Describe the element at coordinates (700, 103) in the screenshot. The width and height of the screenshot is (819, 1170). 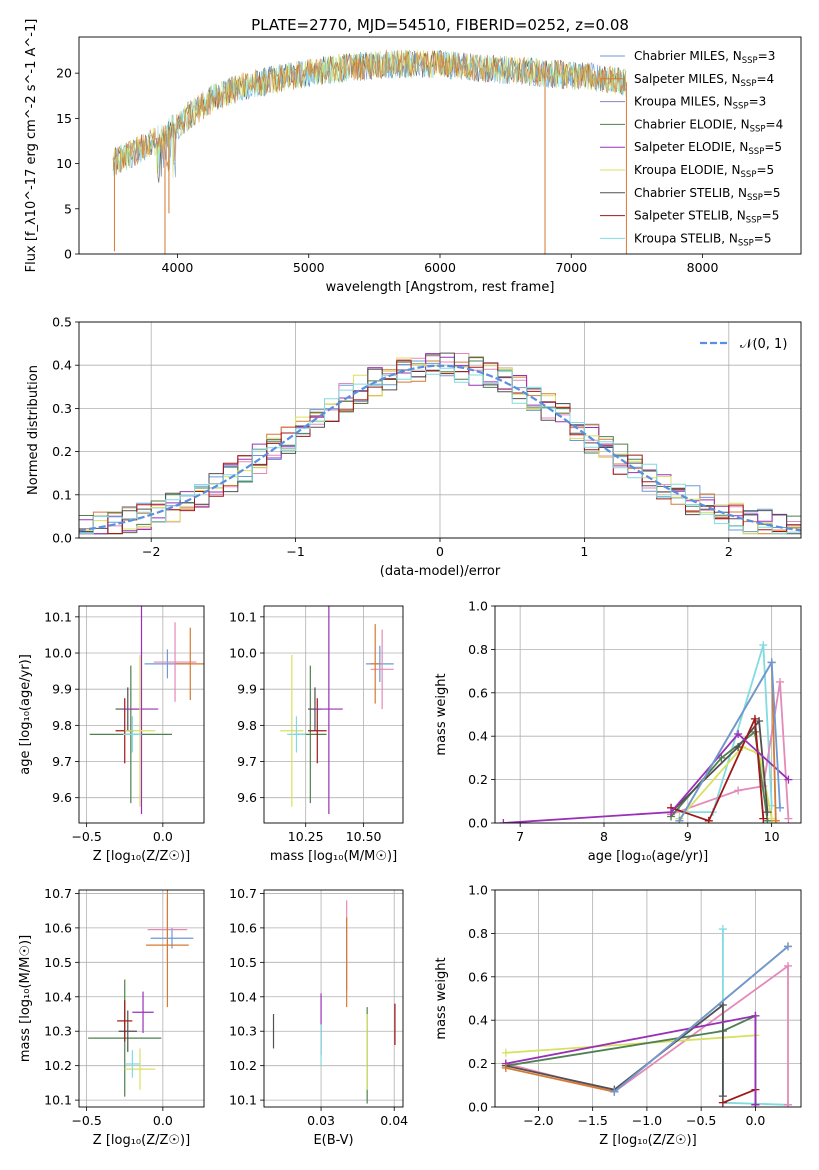
I see `legend-label: Kroupa MILES, NSSP=3` at that location.